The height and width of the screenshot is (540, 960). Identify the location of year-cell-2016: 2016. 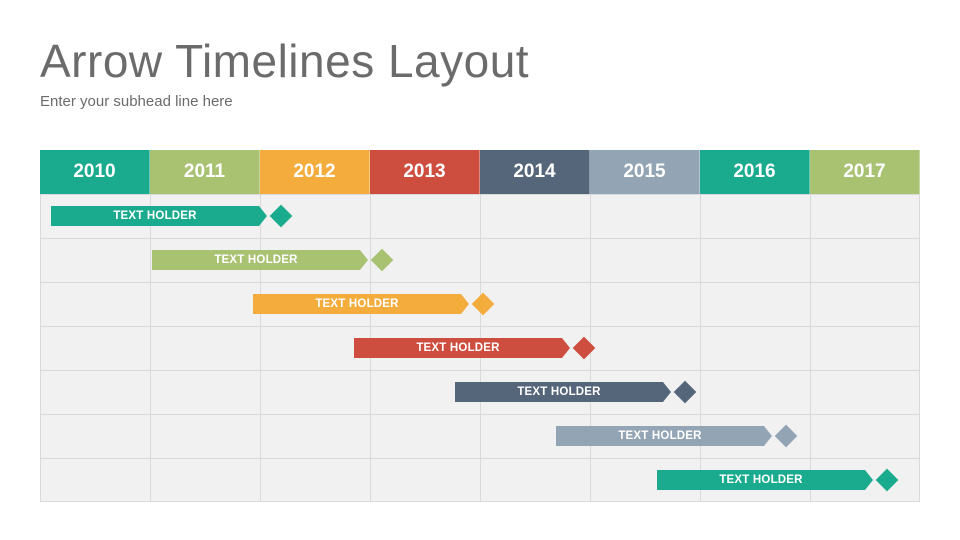
(755, 172).